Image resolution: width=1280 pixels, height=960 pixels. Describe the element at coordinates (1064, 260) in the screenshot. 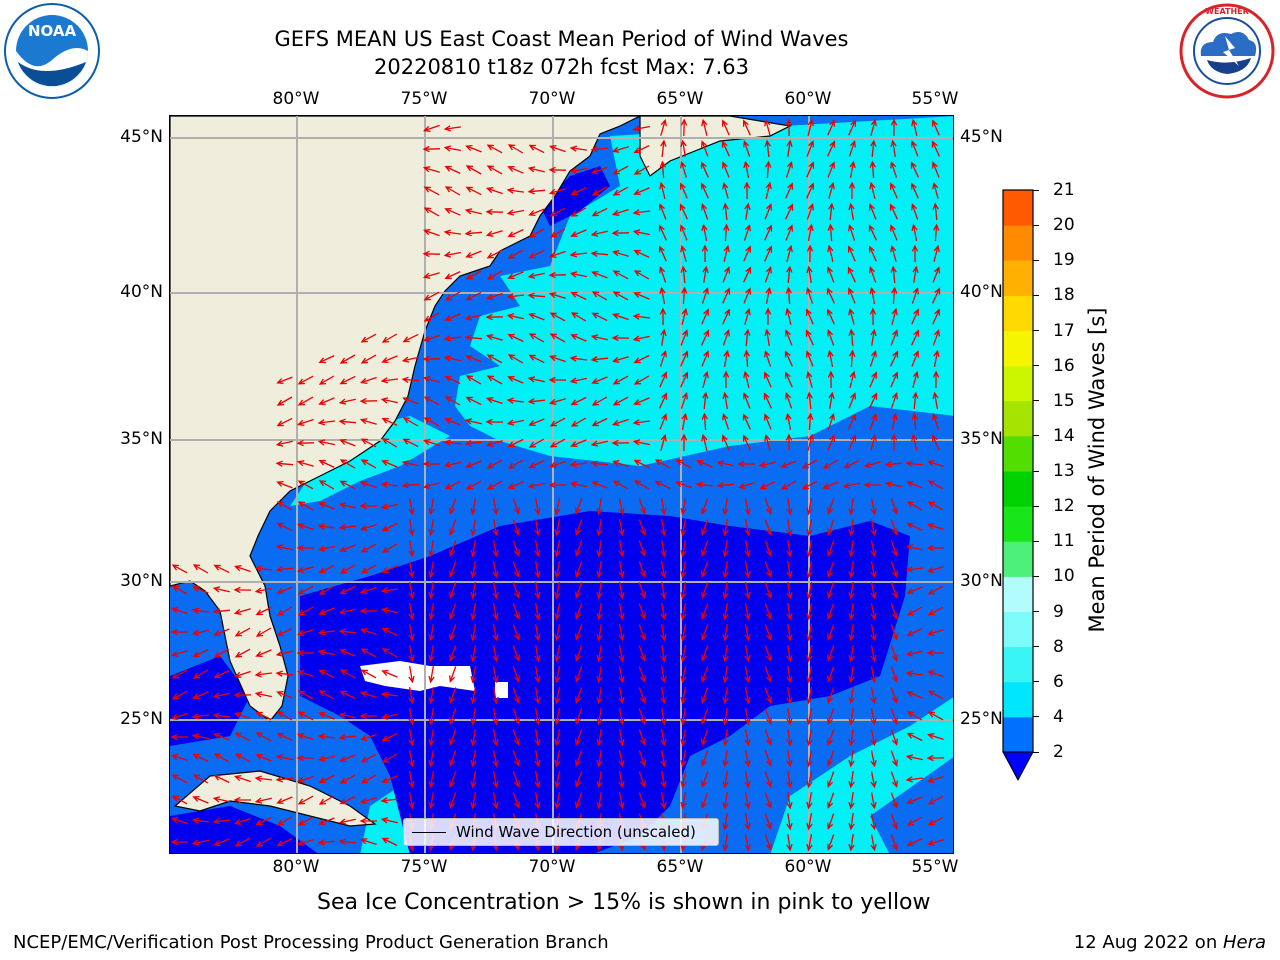

I see `colorbar-tick-label: 19` at that location.